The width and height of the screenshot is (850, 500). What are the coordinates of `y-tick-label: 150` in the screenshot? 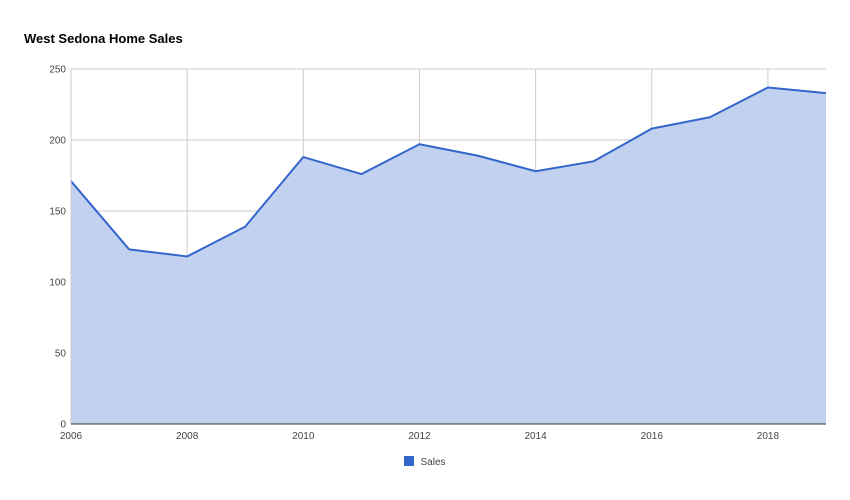 It's located at (57, 212).